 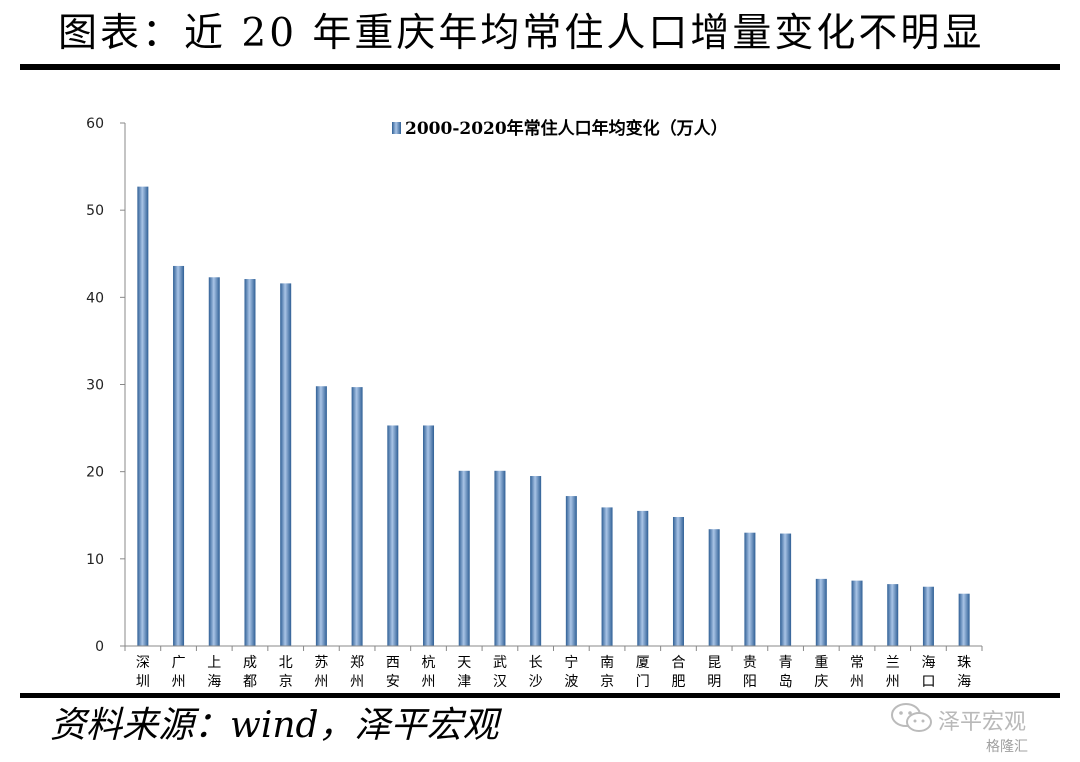 What do you see at coordinates (464, 558) in the screenshot?
I see `bar-天津` at bounding box center [464, 558].